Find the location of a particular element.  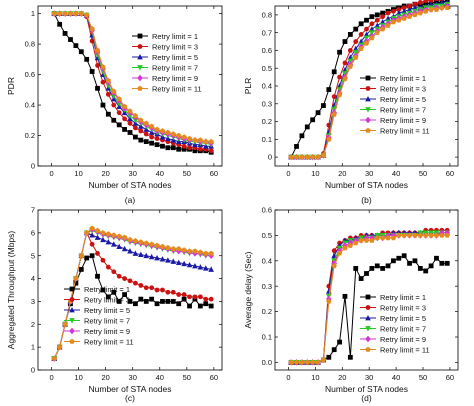

legend-label: Retry limit = 11 is located at coordinates (405, 130).